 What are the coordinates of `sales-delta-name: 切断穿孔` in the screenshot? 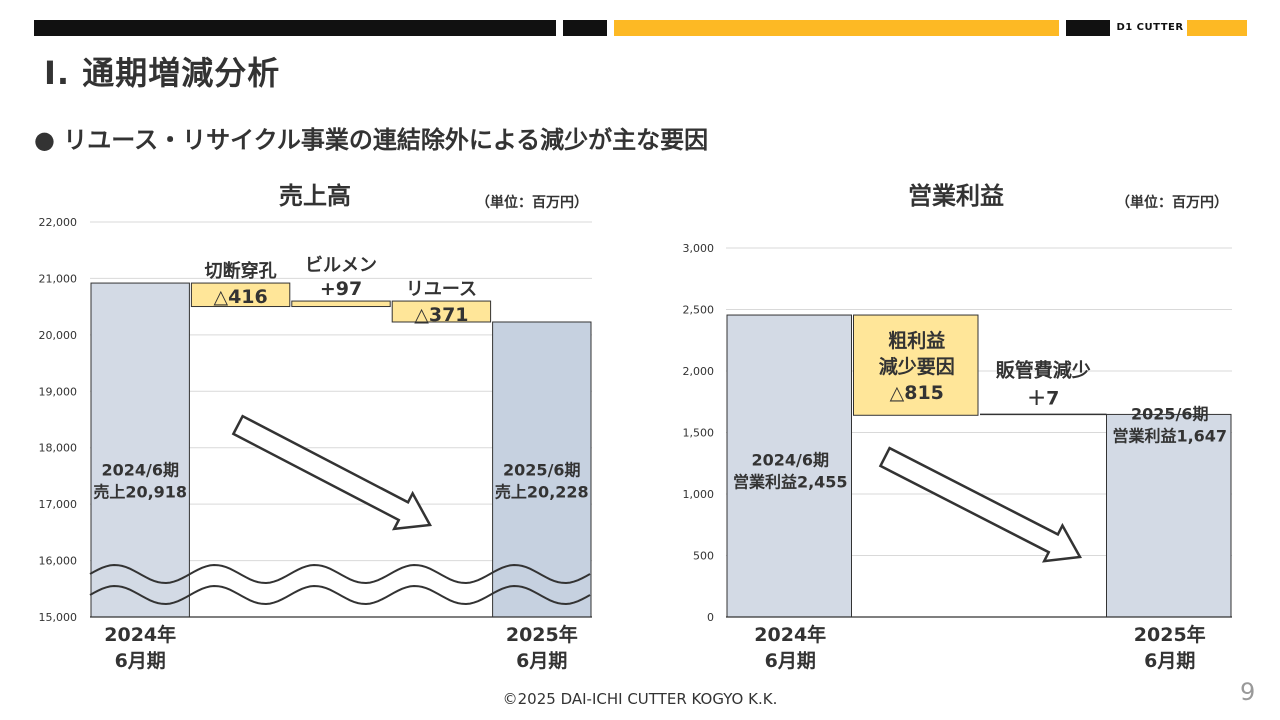 It's located at (241, 271).